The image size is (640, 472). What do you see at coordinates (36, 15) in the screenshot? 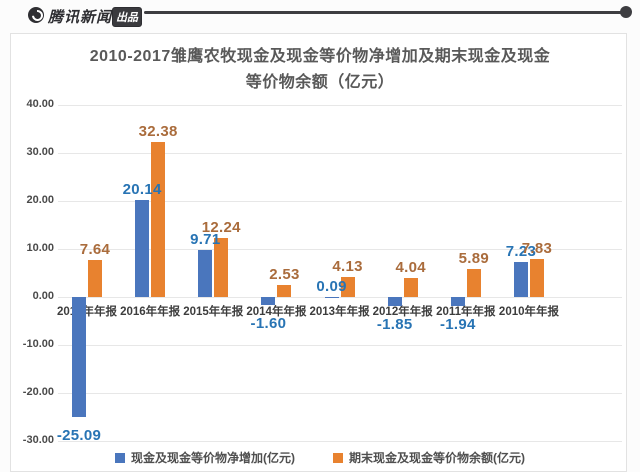
I see `tencent-news-logo-icon` at bounding box center [36, 15].